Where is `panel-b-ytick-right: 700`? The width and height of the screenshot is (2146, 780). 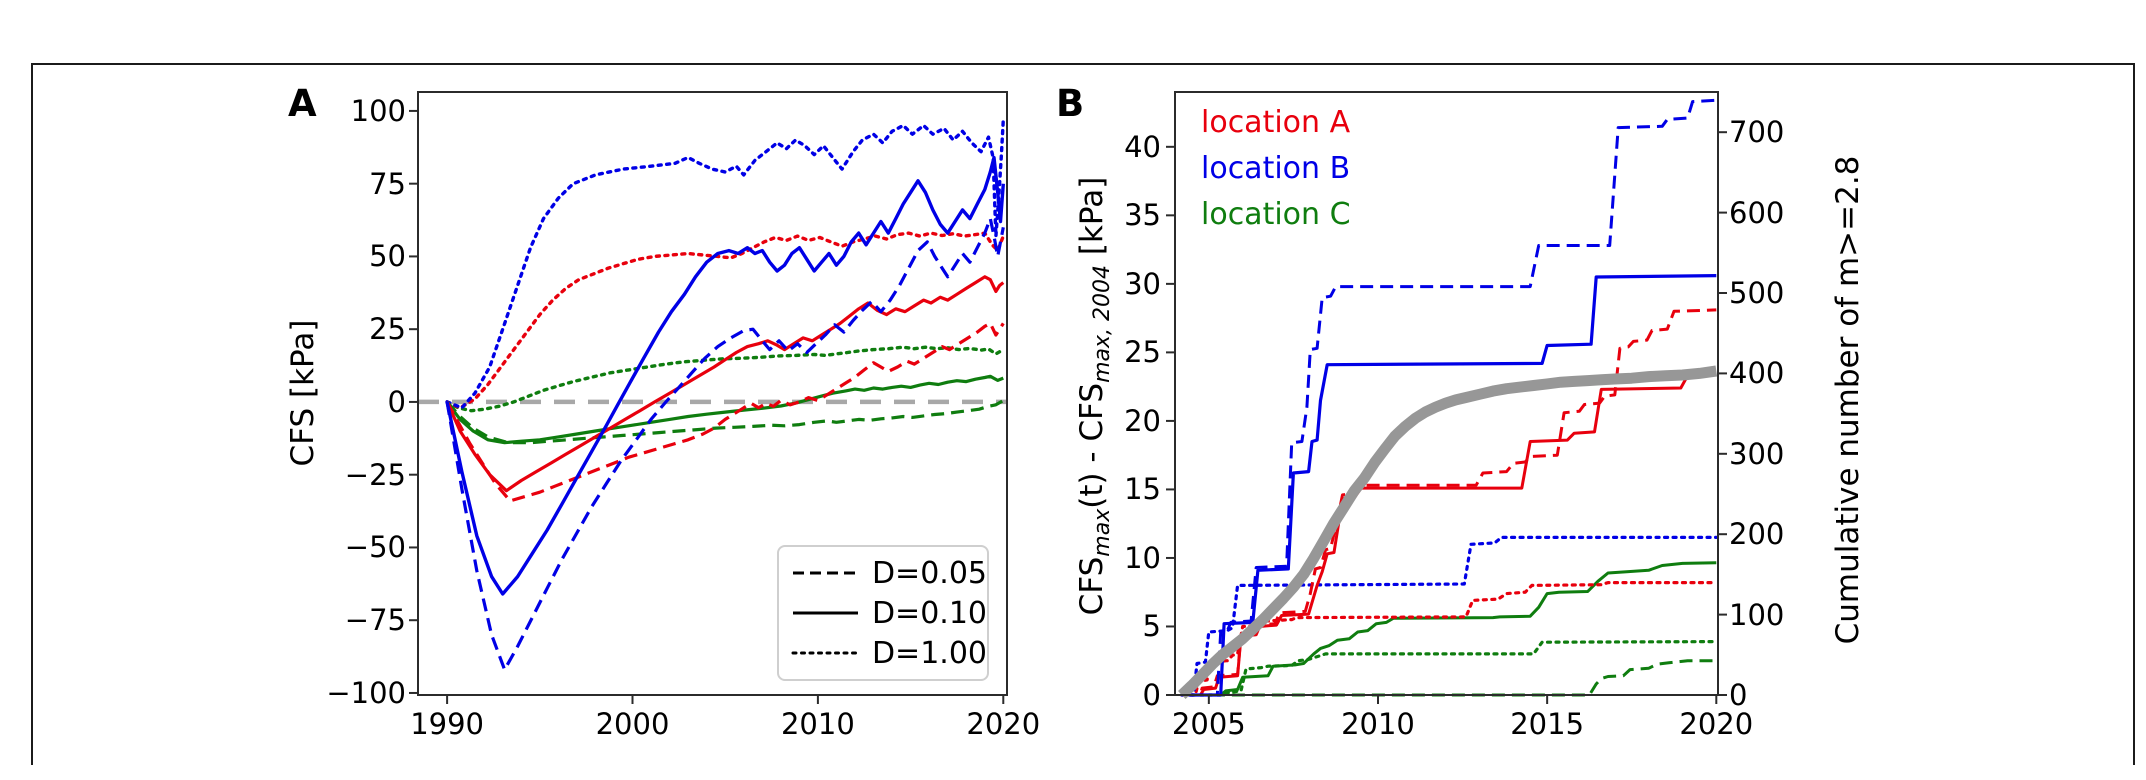 panel-b-ytick-right: 700 is located at coordinates (1757, 132).